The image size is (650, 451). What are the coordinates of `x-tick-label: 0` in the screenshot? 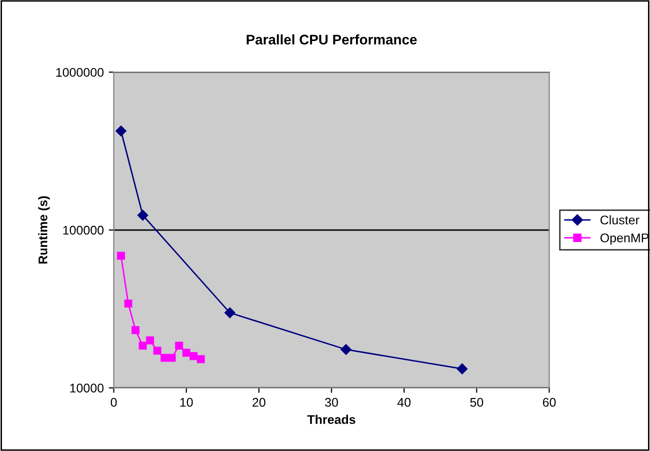 It's located at (113, 402).